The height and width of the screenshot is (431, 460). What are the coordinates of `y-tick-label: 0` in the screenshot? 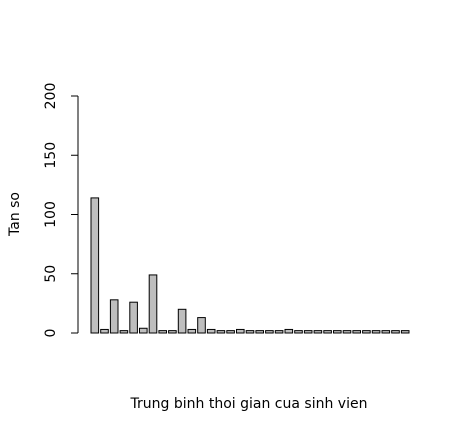 It's located at (51, 333).